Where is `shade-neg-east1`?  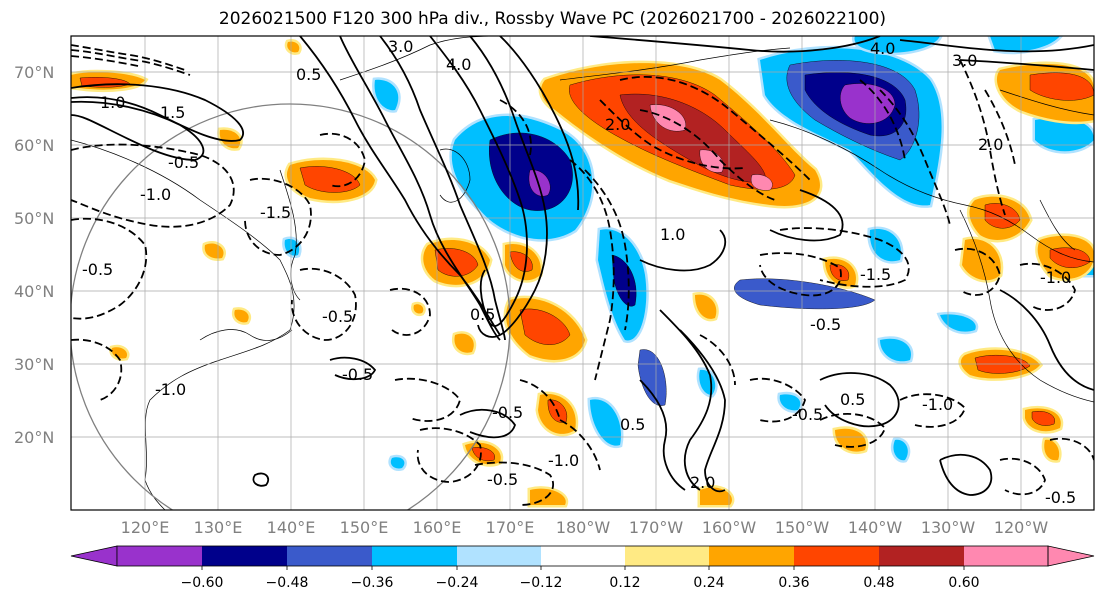
shade-neg-east1 is located at coordinates (885, 245).